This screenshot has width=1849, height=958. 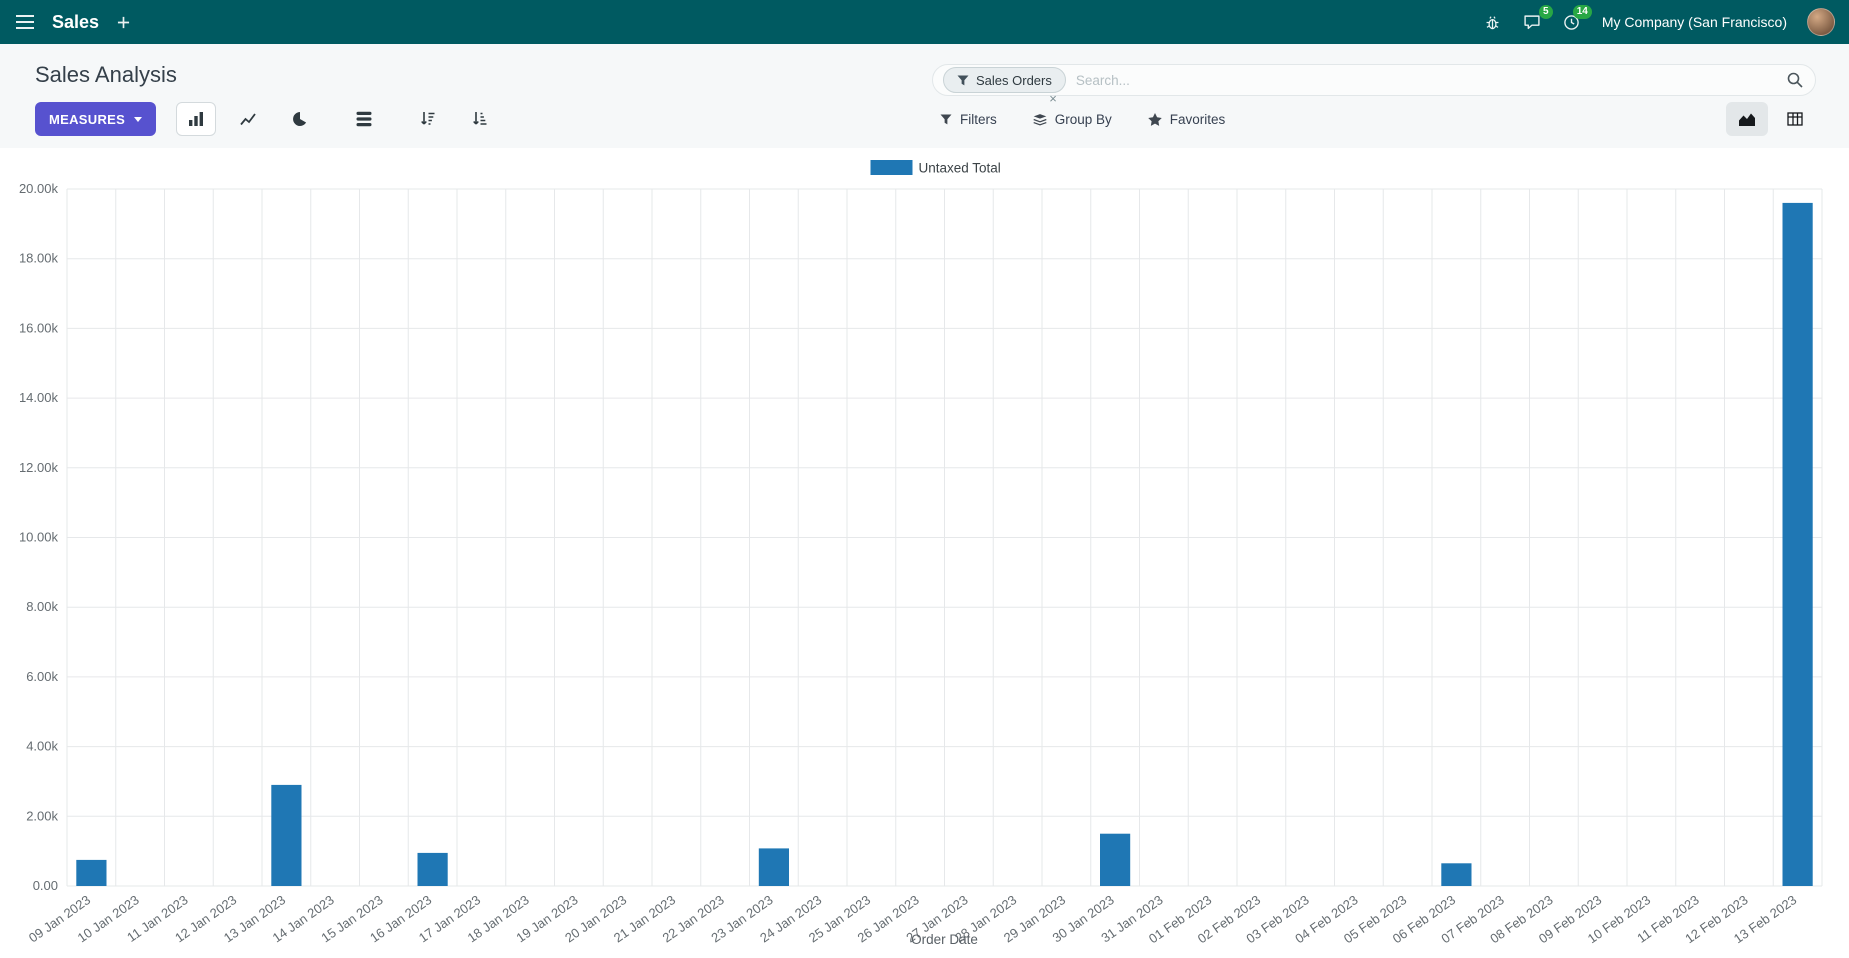 I want to click on line-chart-icon, so click(x=248, y=119).